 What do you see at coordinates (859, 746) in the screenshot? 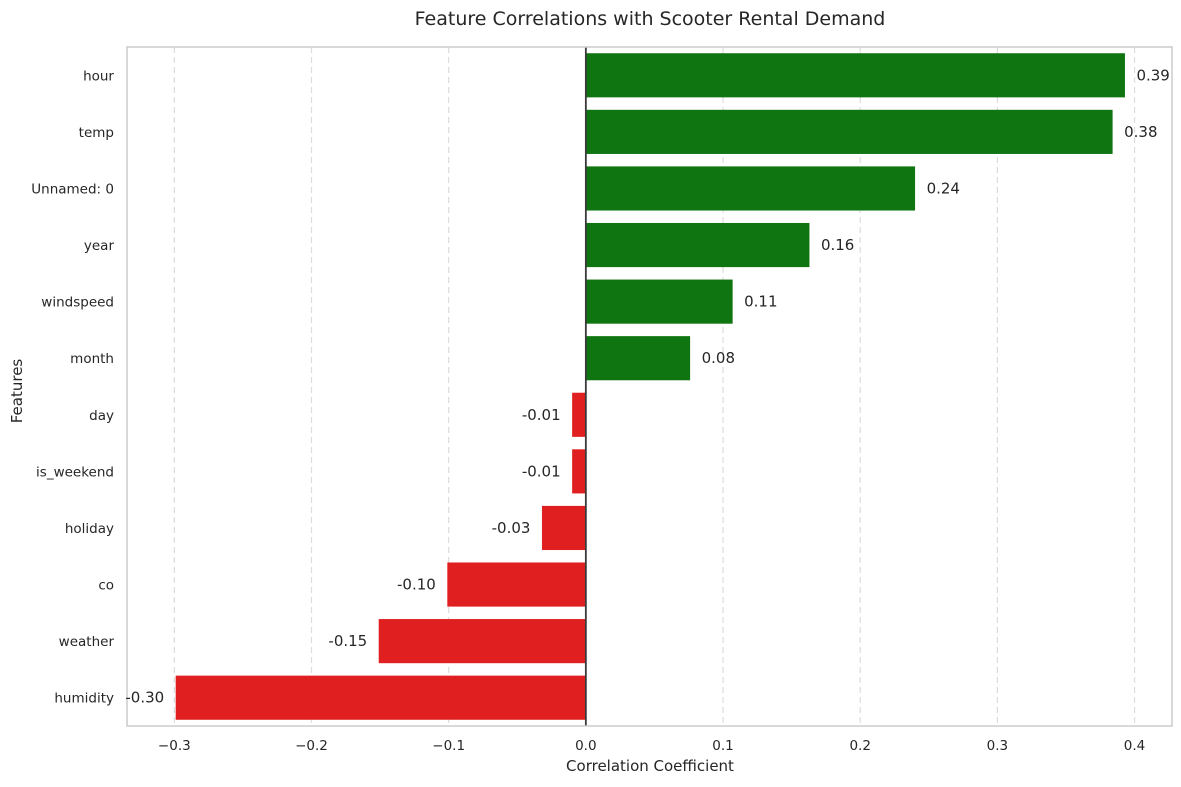
I see `x-tick-label: 0.2` at bounding box center [859, 746].